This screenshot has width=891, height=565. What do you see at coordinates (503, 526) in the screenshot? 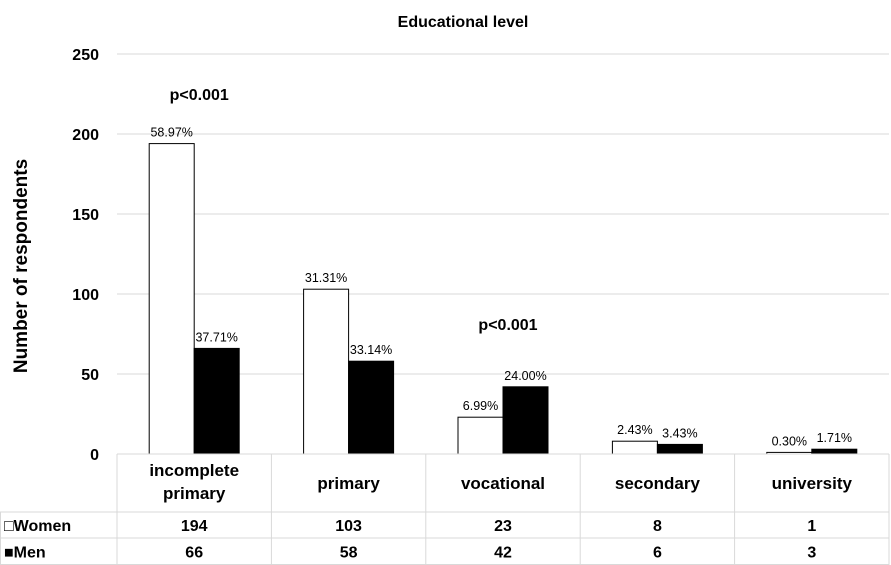
I see `table-value: 23` at bounding box center [503, 526].